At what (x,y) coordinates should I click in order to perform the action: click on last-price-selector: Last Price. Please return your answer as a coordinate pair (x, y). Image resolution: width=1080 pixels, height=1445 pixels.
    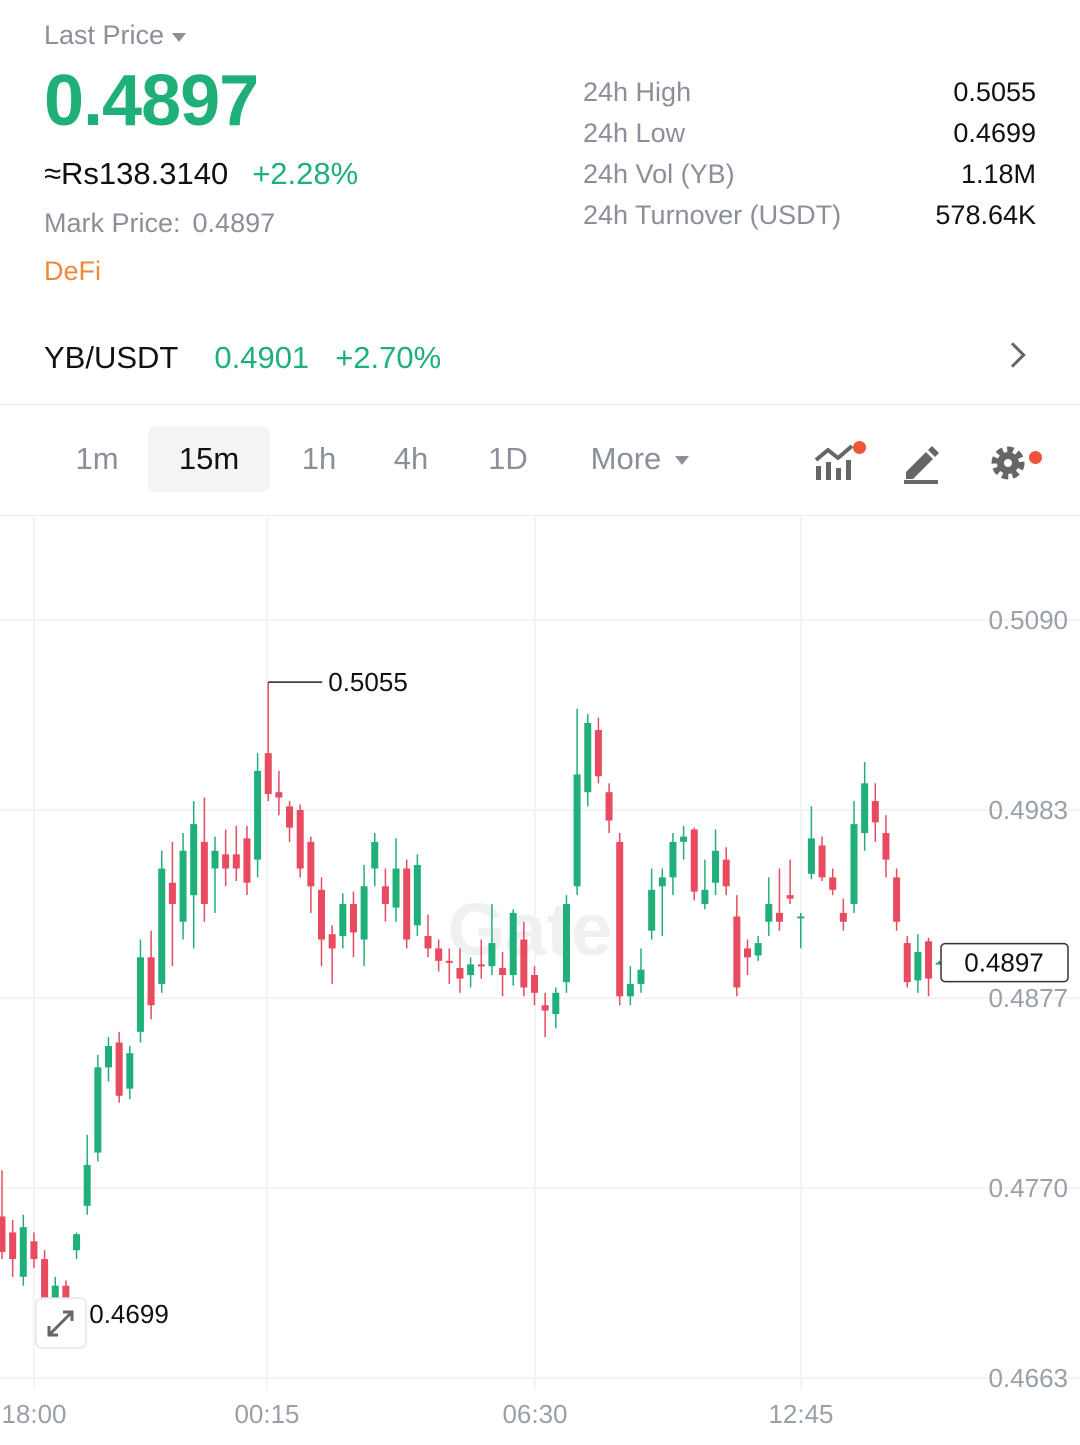
    Looking at the image, I should click on (115, 35).